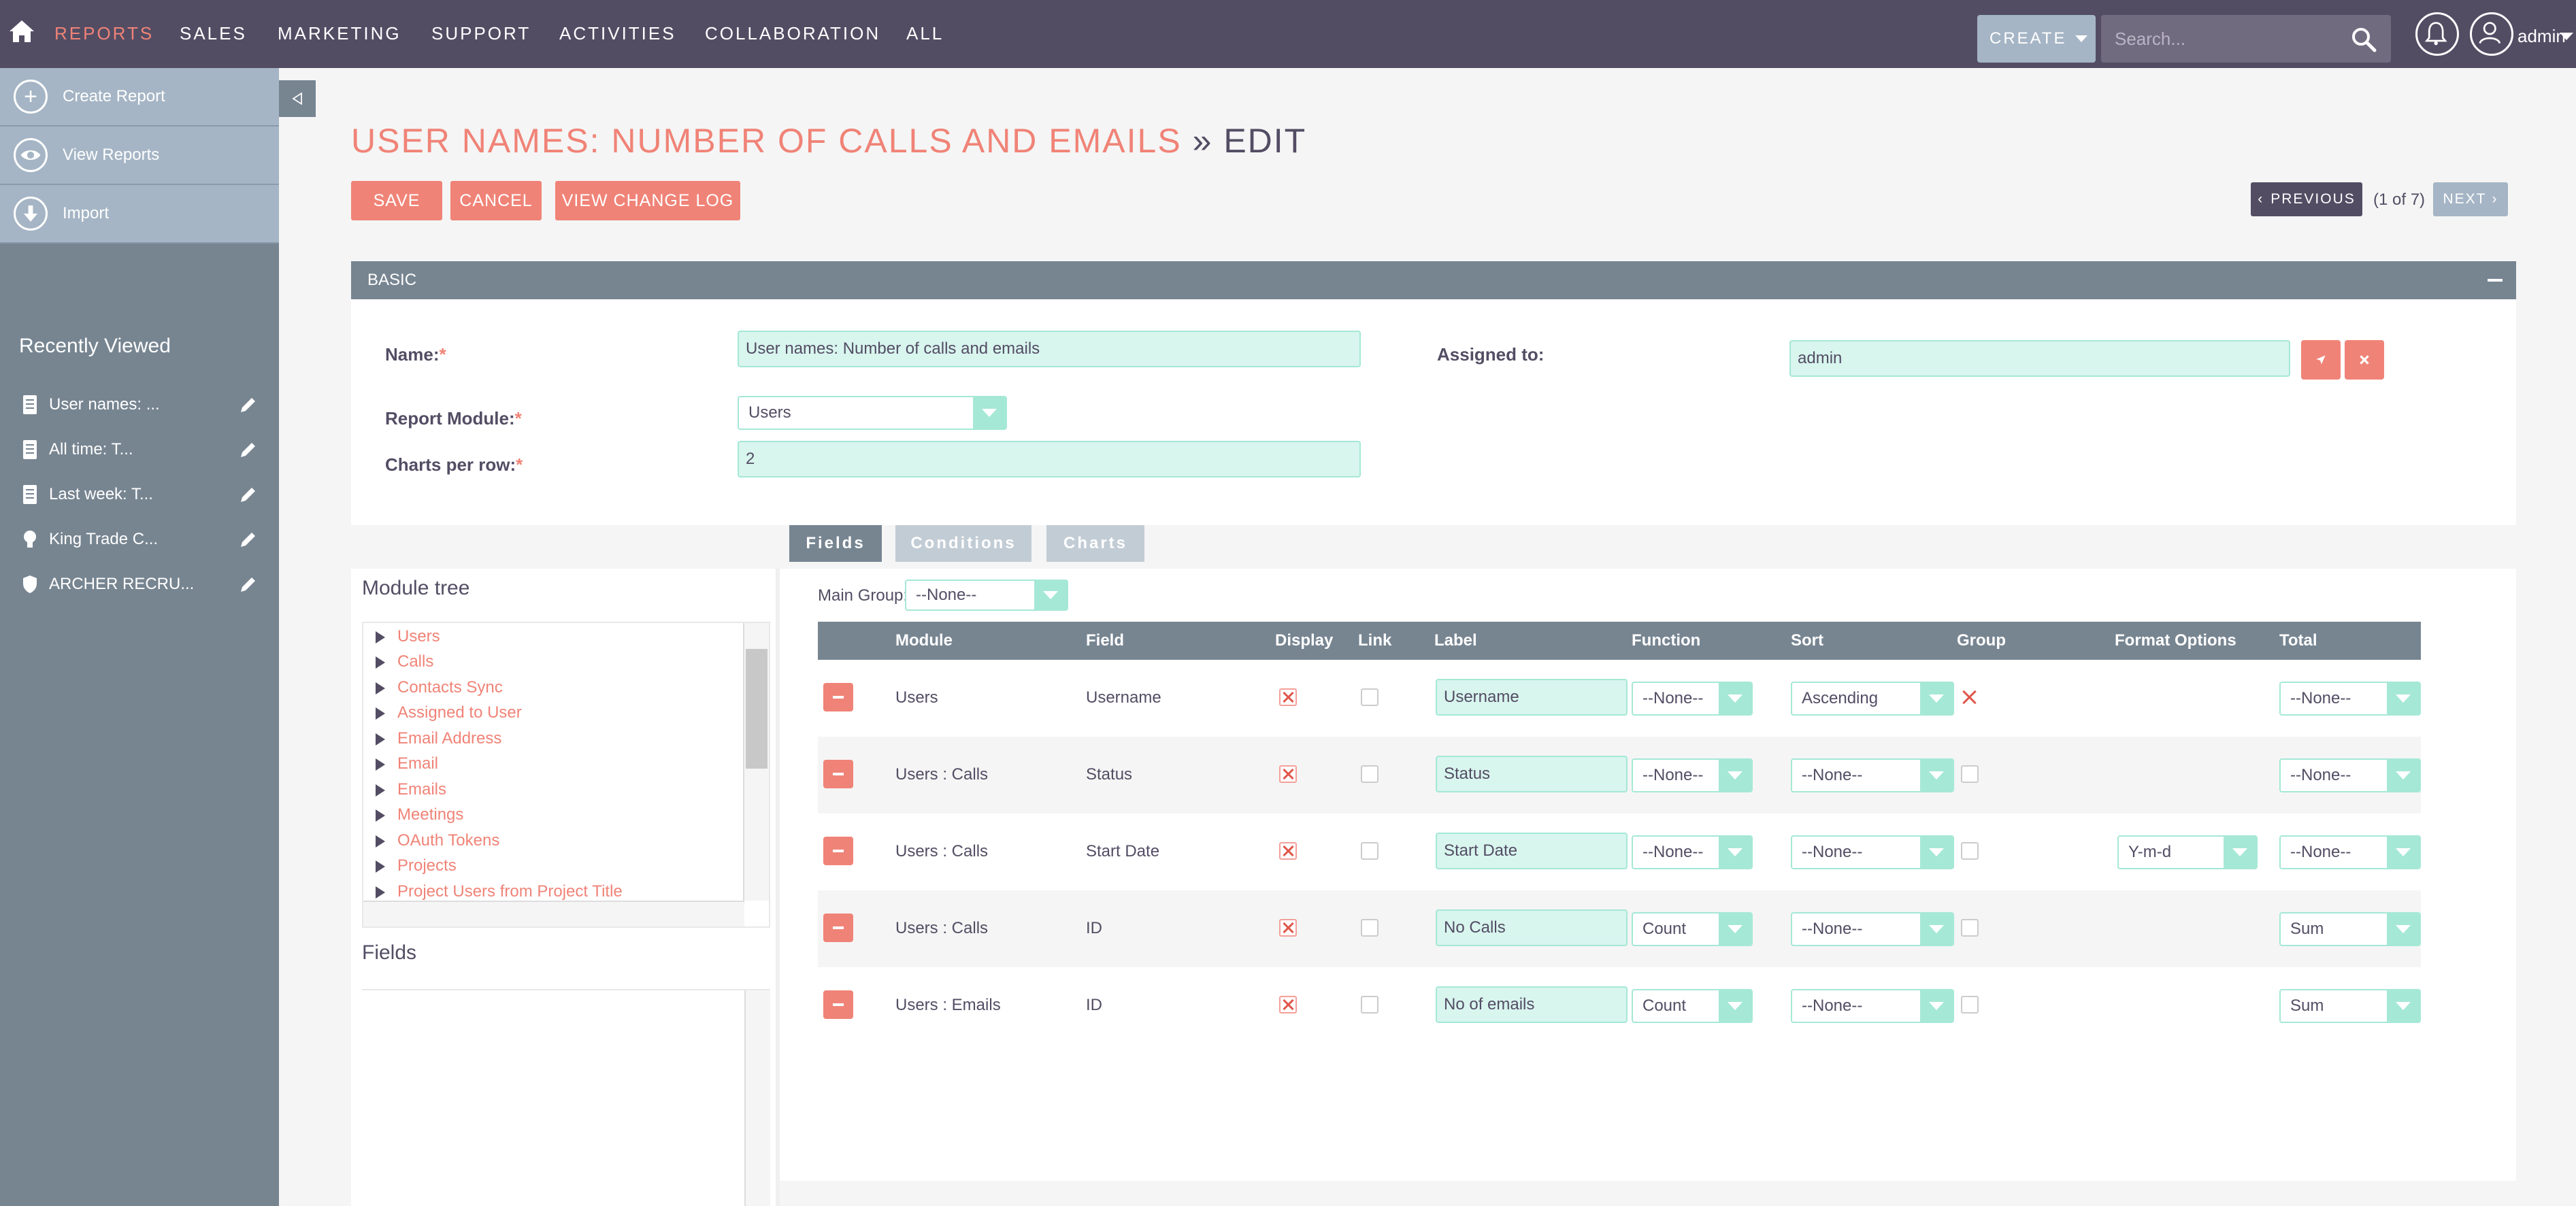 The width and height of the screenshot is (2576, 1206). I want to click on minus-icon, so click(2495, 280).